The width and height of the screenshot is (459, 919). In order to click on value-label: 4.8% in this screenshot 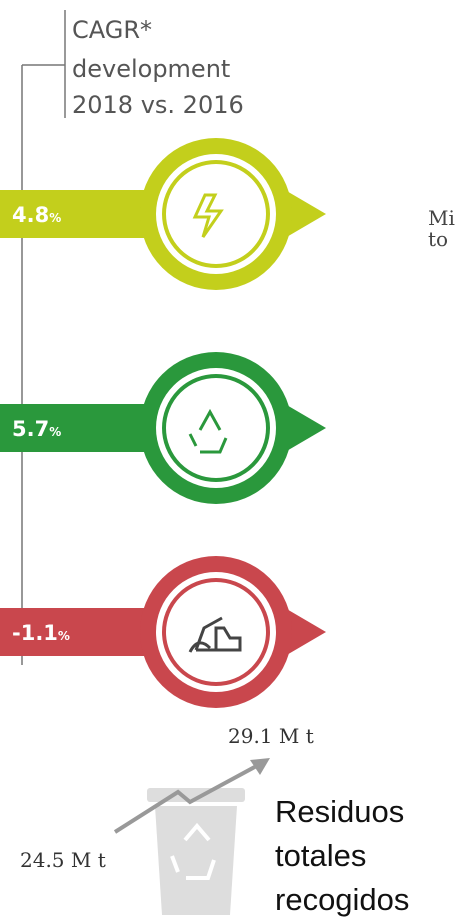, I will do `click(36, 215)`.